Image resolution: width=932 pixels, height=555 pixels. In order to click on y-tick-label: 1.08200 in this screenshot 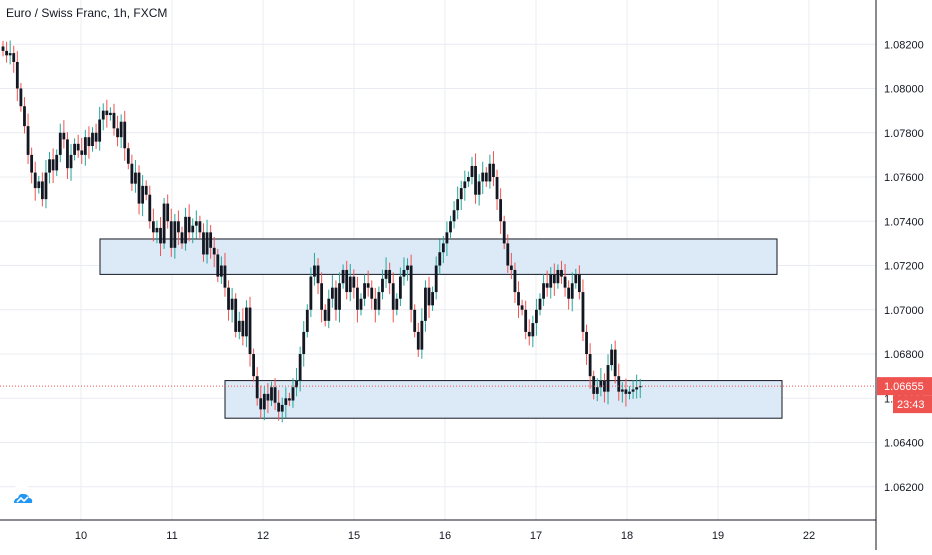, I will do `click(904, 45)`.